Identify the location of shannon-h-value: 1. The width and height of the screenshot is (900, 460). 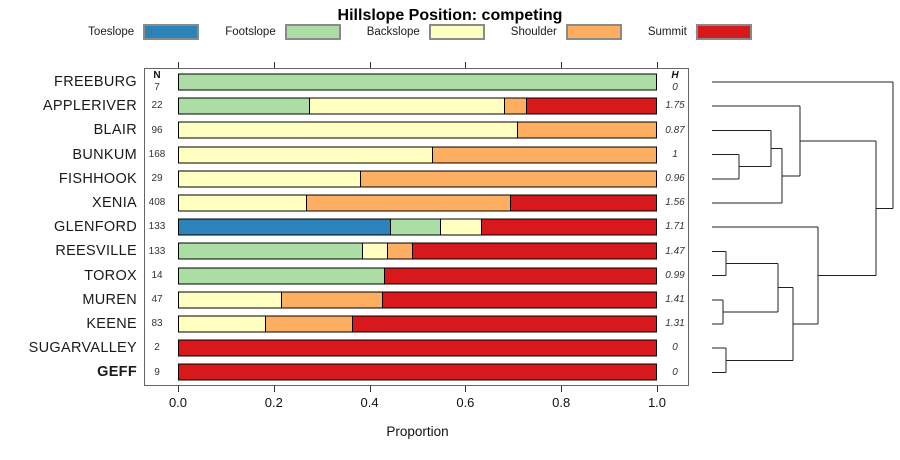
(675, 154).